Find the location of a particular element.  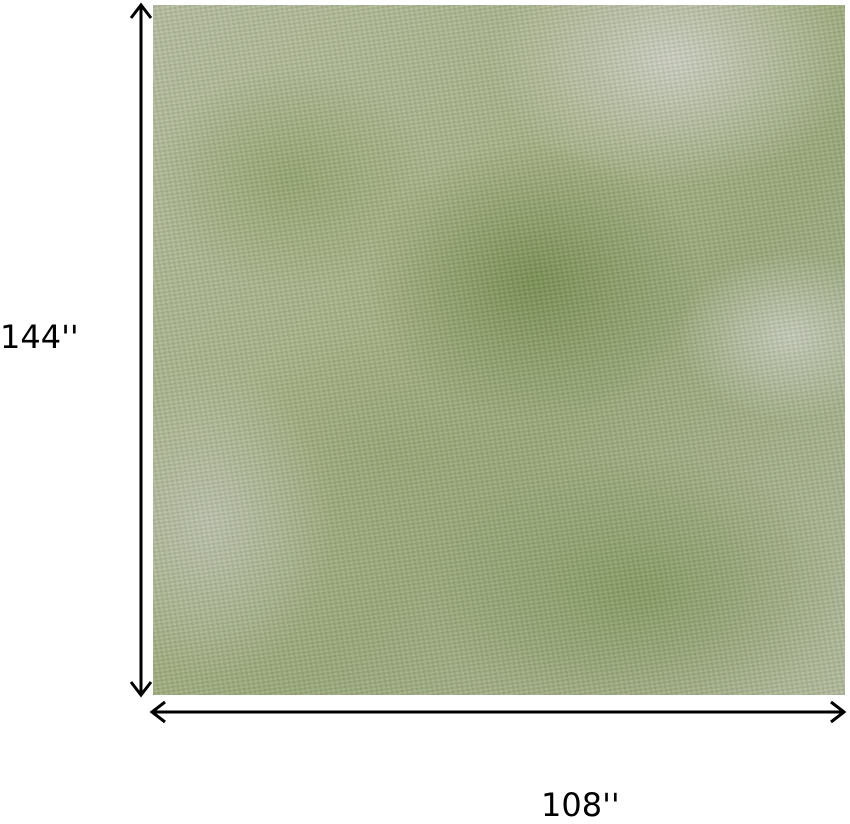

vertical-dimension-arrow is located at coordinates (141, 350).